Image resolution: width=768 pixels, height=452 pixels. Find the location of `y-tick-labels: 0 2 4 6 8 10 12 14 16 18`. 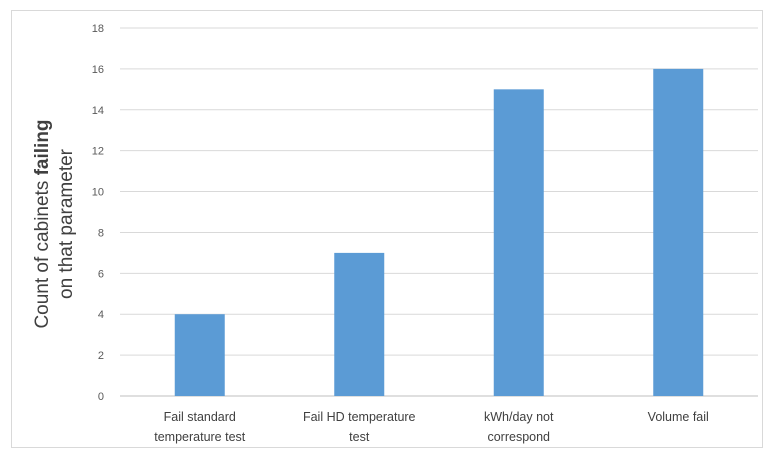

y-tick-labels: 0 2 4 6 8 10 12 14 16 18 is located at coordinates (98, 213).